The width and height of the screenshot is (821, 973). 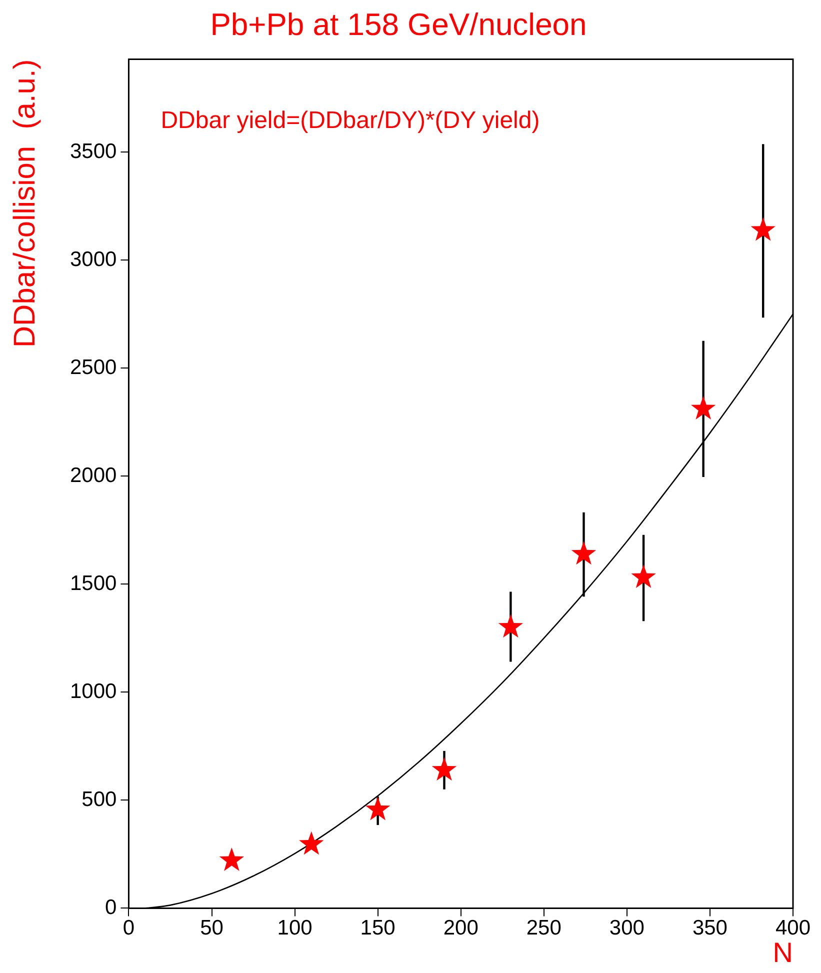 I want to click on y-axis-title: DDbar/collision (a.u.), so click(x=25, y=203).